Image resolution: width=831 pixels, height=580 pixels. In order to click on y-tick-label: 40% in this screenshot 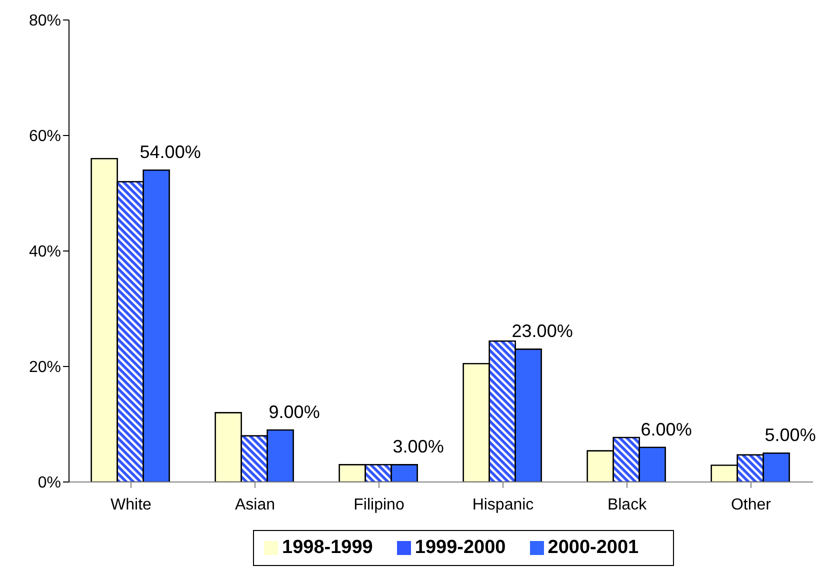, I will do `click(44, 252)`.